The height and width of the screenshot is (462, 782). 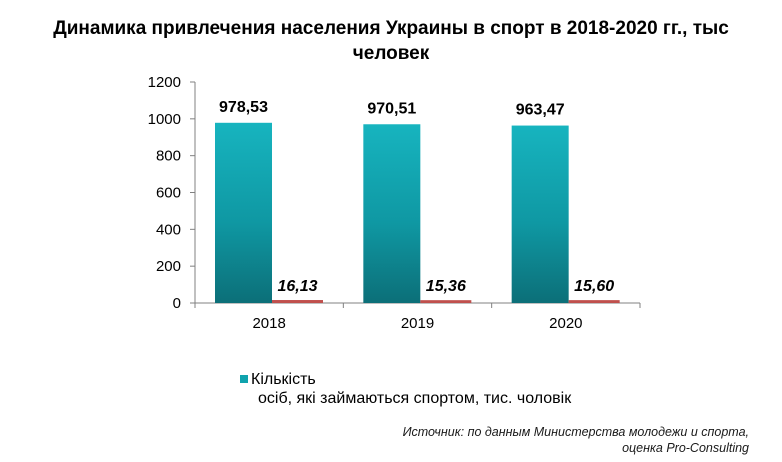 I want to click on x-category-label: 2019, so click(x=417, y=323).